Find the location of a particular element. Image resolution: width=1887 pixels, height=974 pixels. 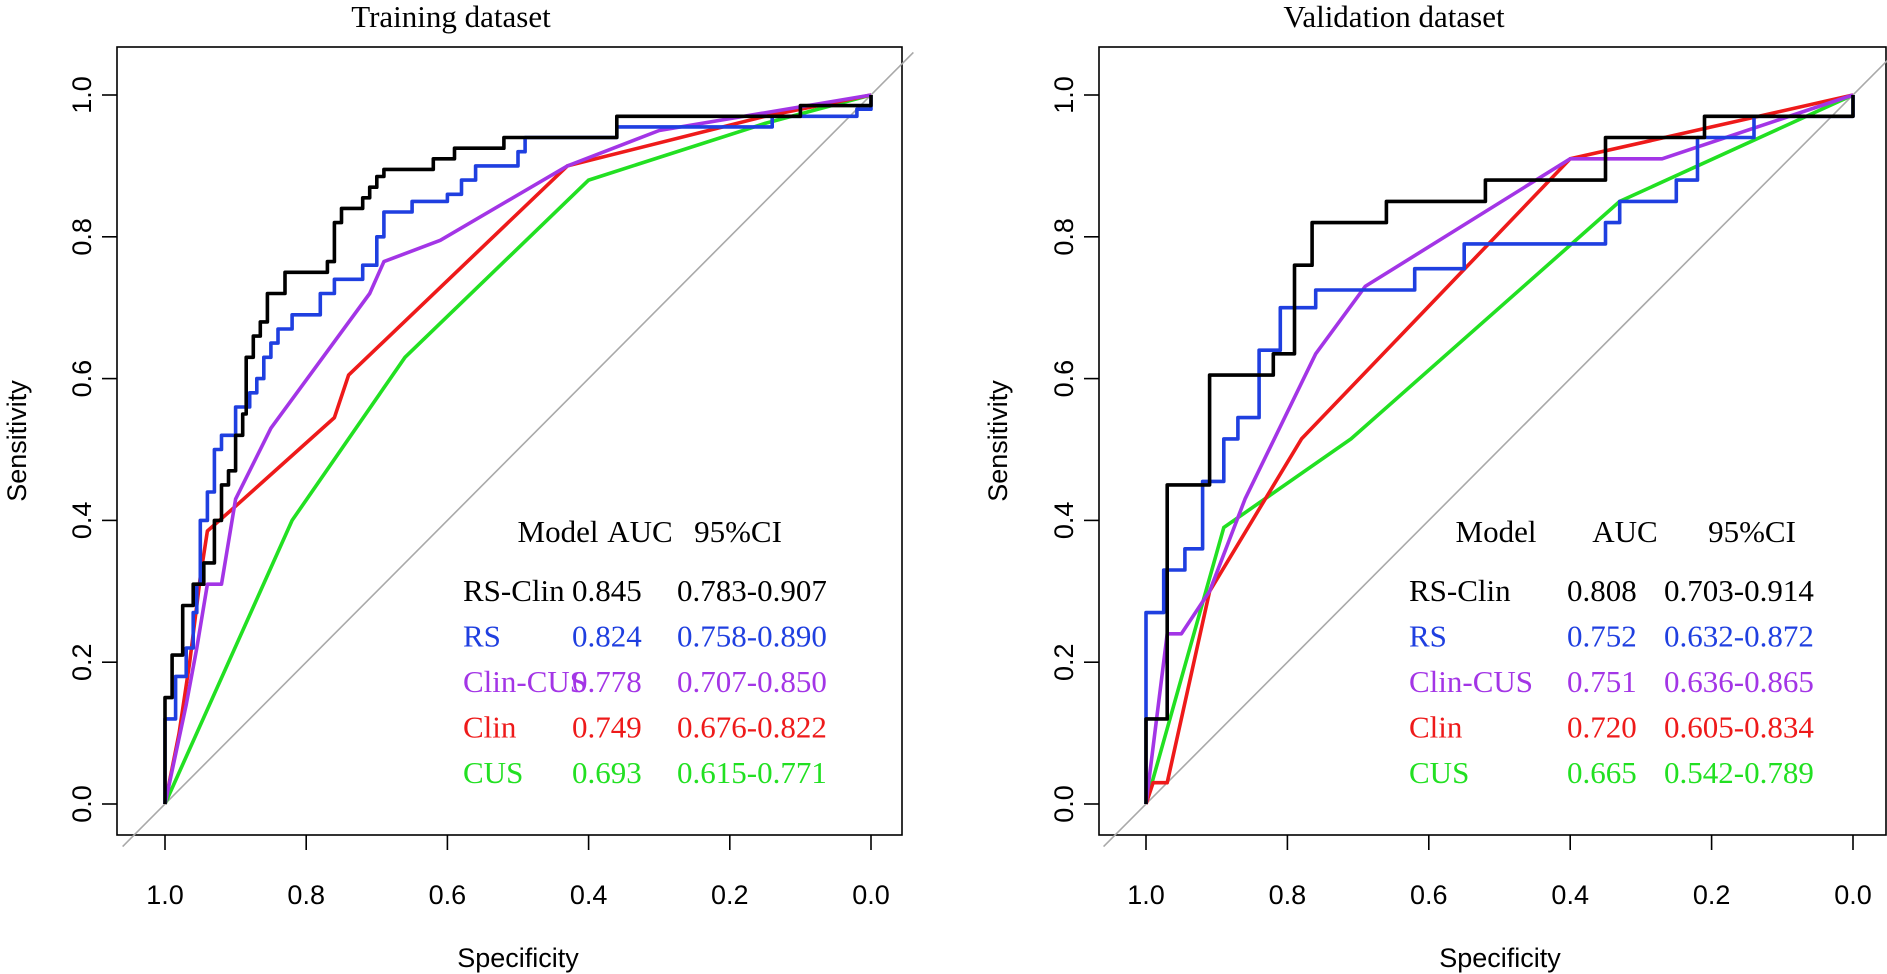

validation-y-axis-label: Sensitivity is located at coordinates (998, 441).